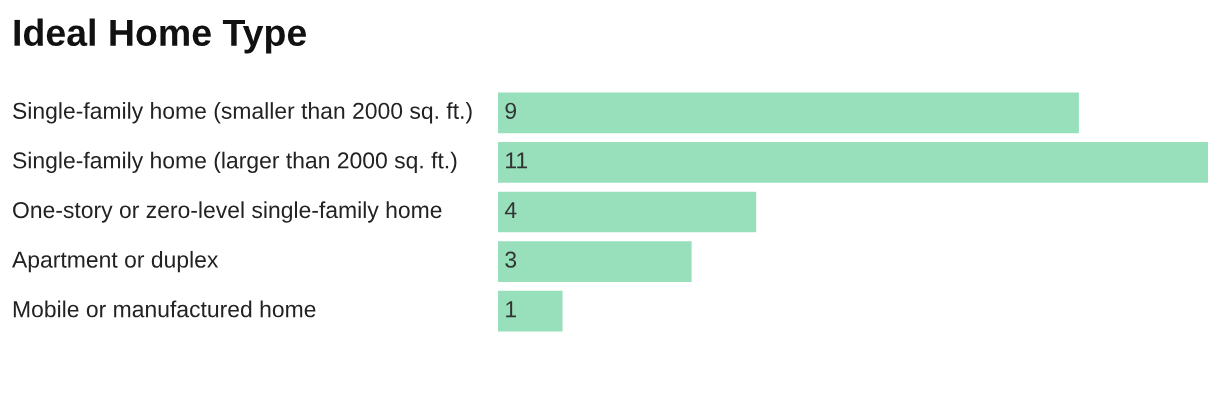  I want to click on y-tick-label: One-story or zero-level single-family home, so click(227, 212).